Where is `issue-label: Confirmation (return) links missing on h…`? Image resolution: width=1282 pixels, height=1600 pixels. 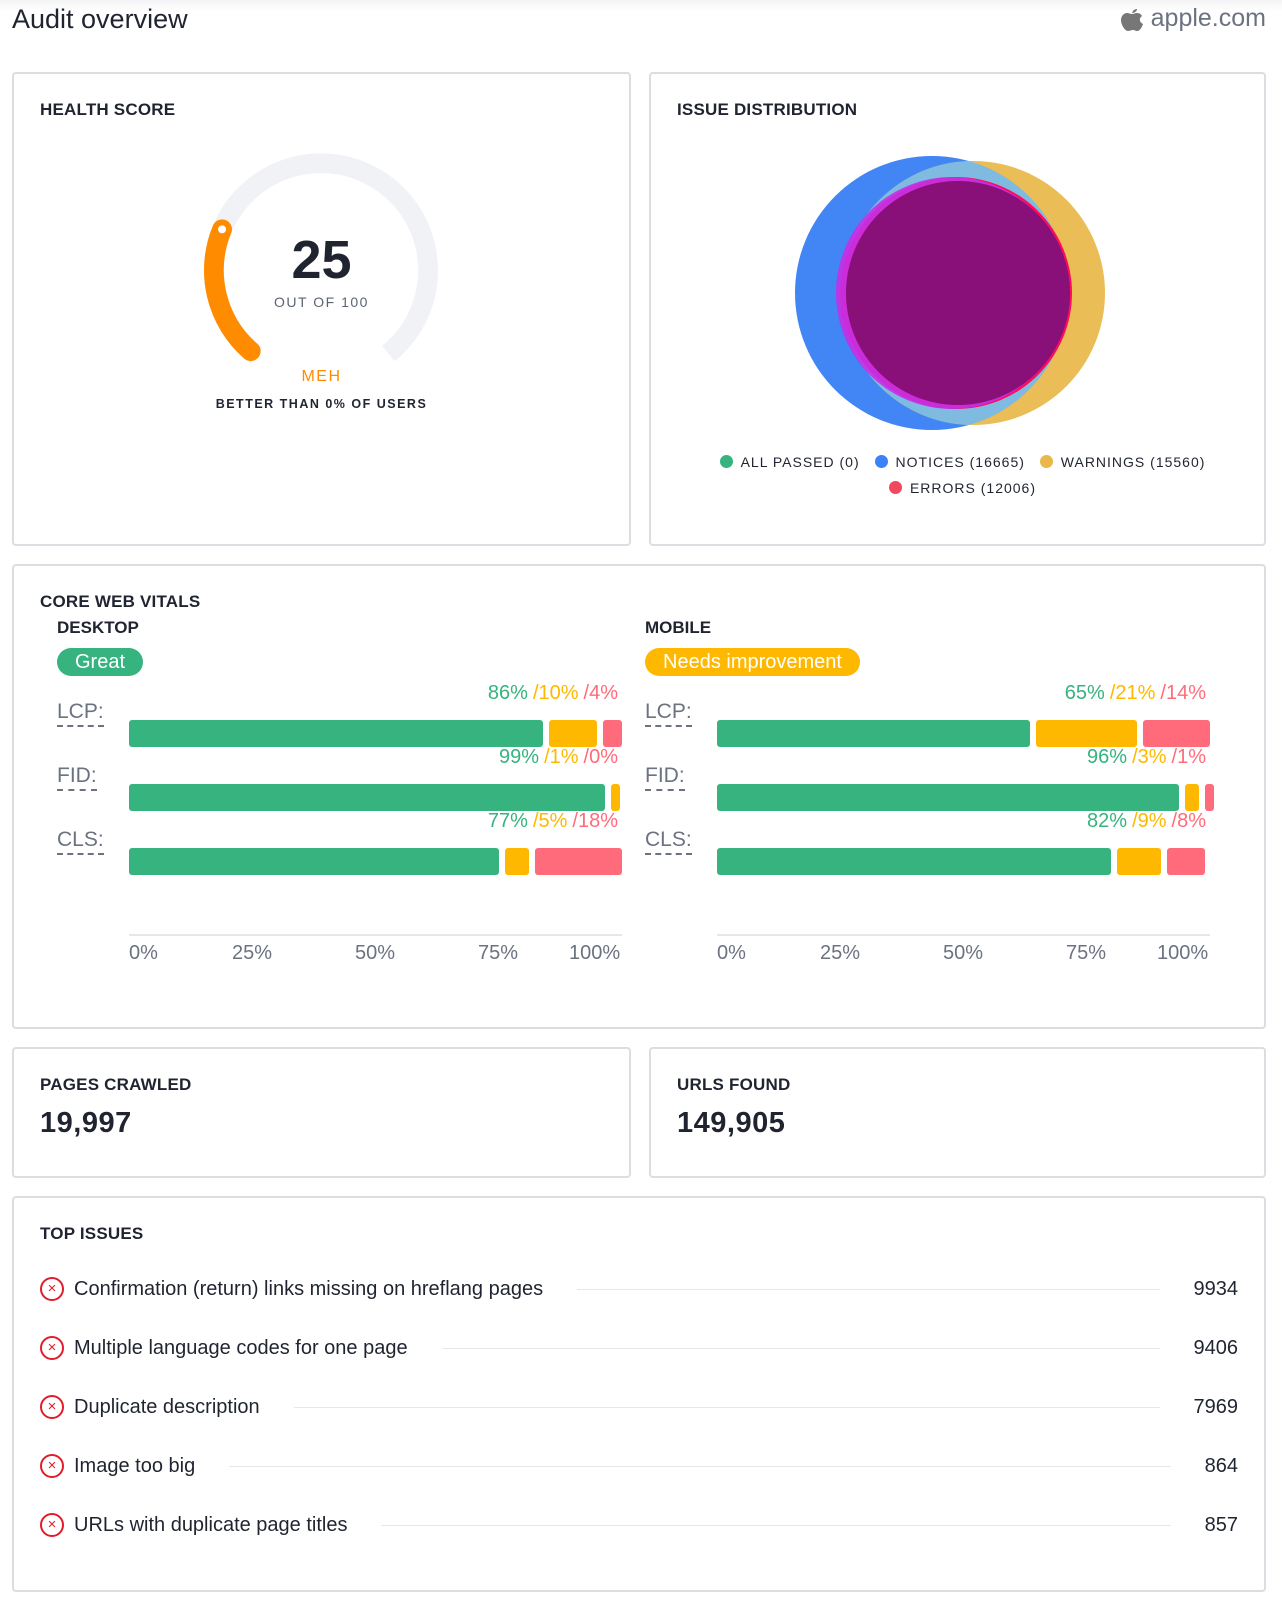
issue-label: Confirmation (return) links missing on h… is located at coordinates (309, 1288).